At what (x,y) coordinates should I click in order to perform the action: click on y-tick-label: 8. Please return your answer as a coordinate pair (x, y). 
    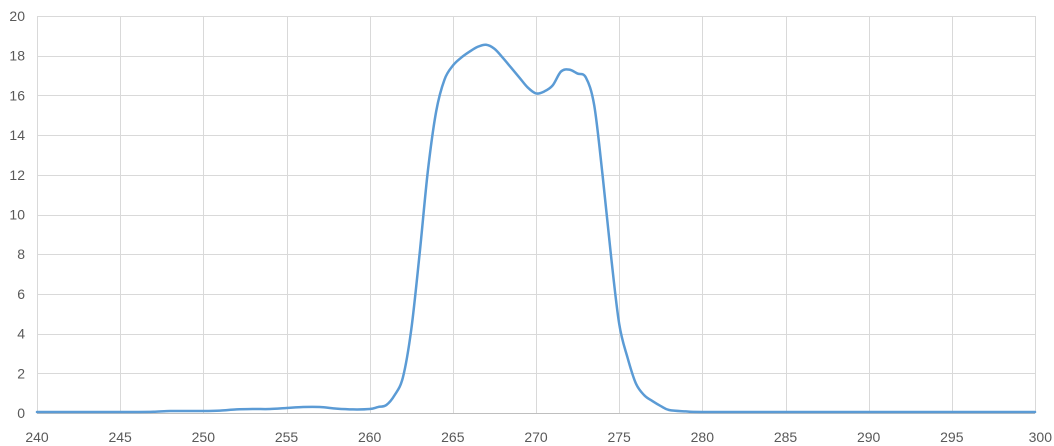
    Looking at the image, I should click on (21, 254).